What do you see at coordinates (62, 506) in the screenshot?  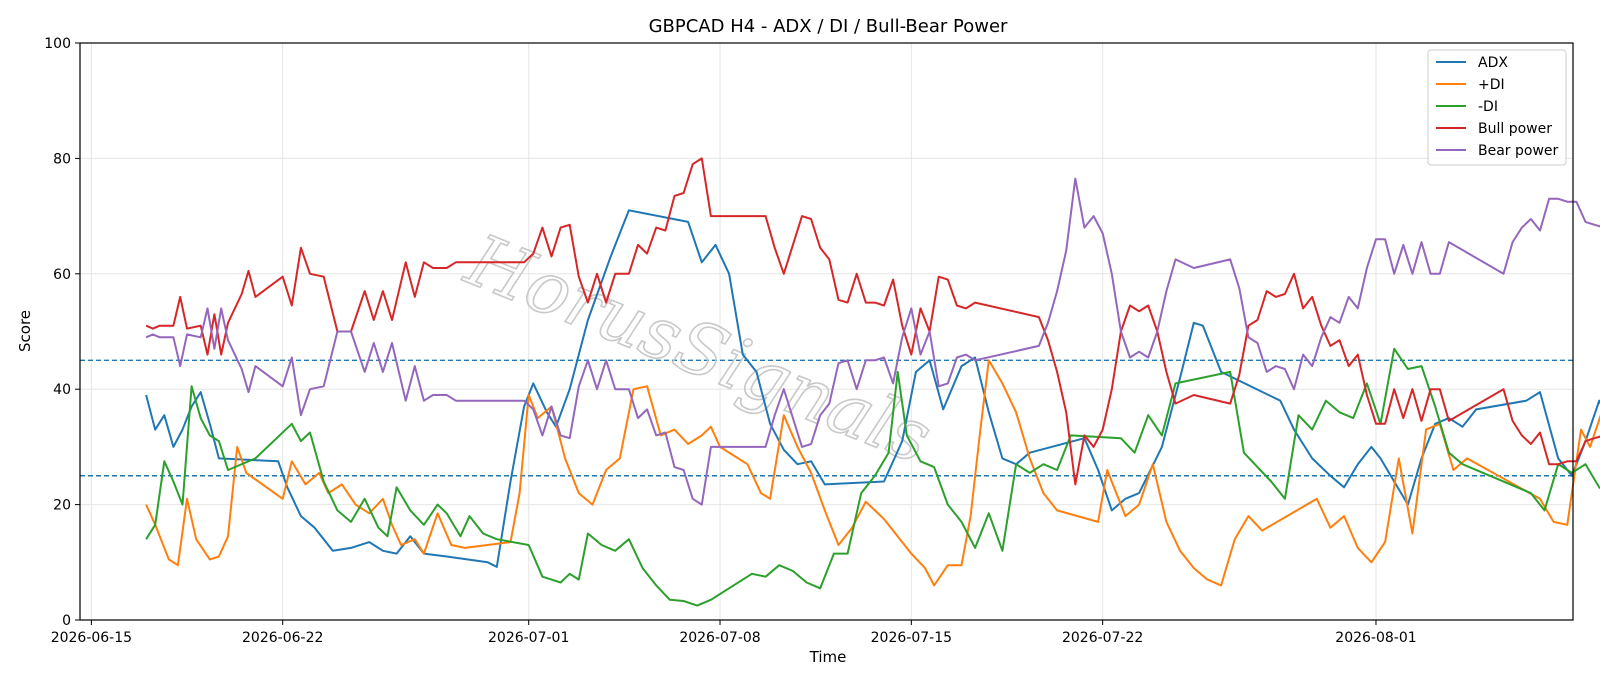 I see `y-tick-label: 20` at bounding box center [62, 506].